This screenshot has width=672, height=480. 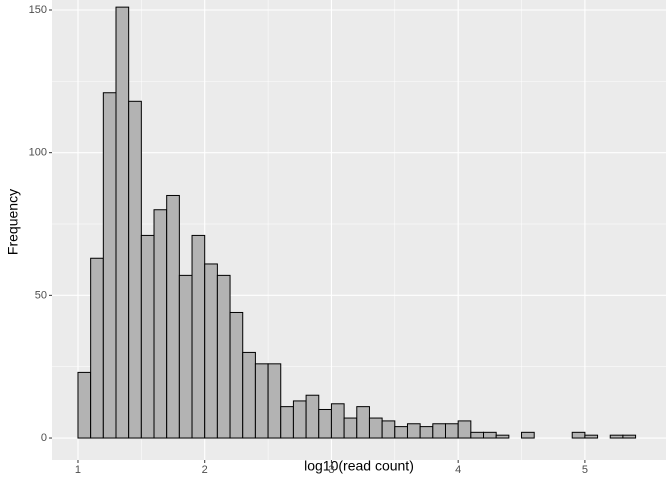 I want to click on x-axis-title: log10(read count), so click(x=359, y=466).